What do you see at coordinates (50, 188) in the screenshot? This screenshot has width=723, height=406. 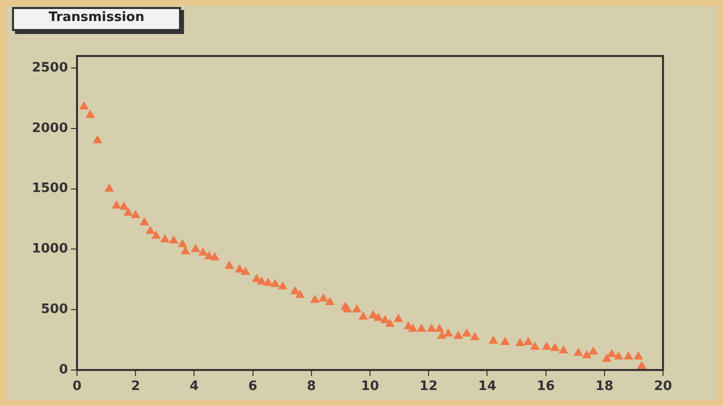 I see `y-tick-label: 1500` at bounding box center [50, 188].